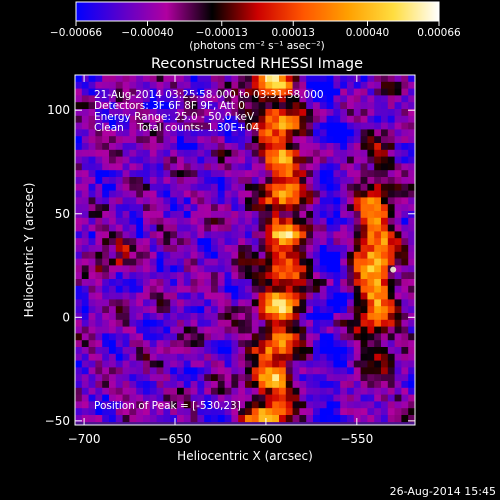 The height and width of the screenshot is (500, 500). What do you see at coordinates (167, 406) in the screenshot?
I see `peak-position-label: Position of Peak = [-530,23]` at bounding box center [167, 406].